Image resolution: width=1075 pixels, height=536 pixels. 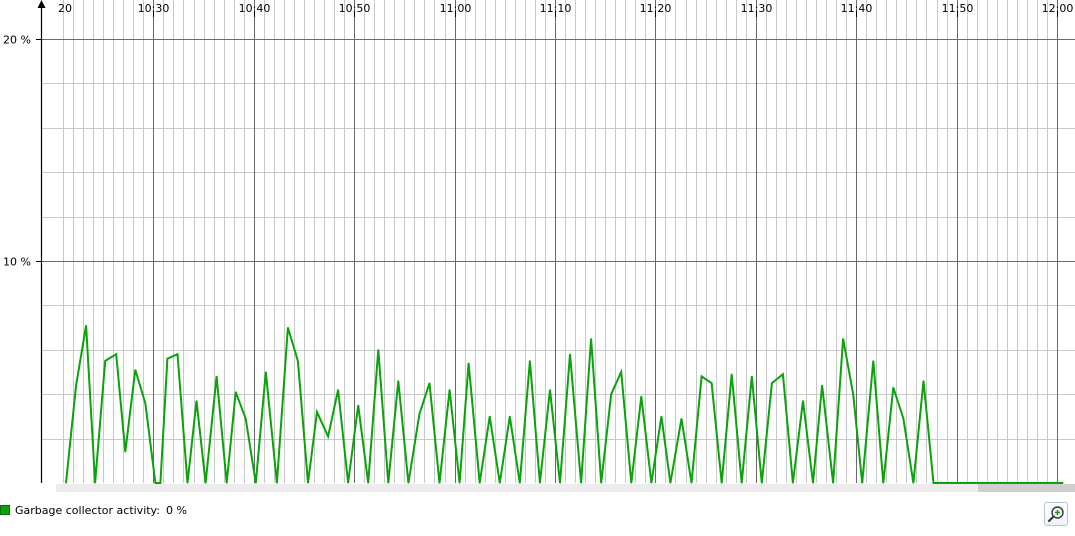 I want to click on scroll-strip, so click(x=517, y=488).